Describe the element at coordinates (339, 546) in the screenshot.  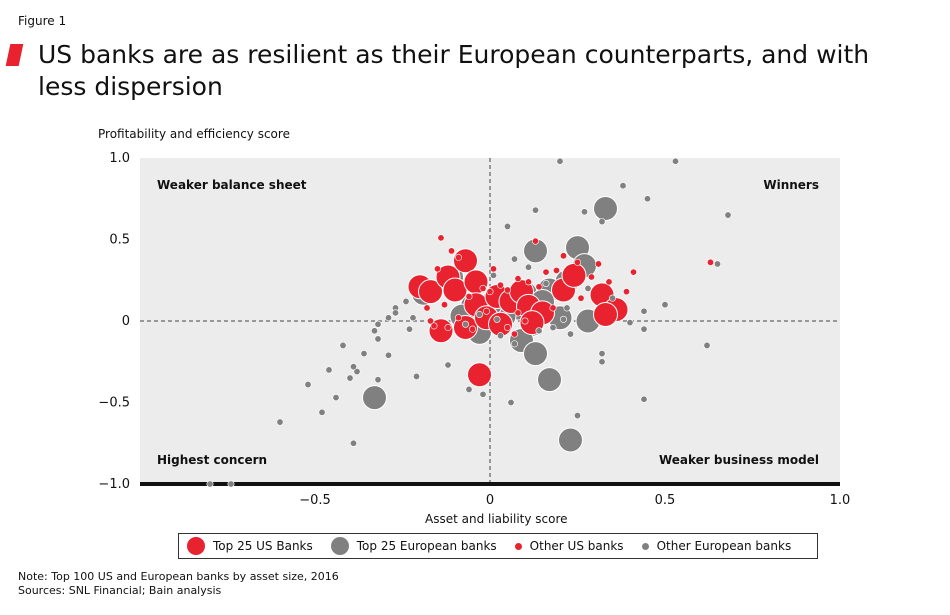
I see `legend-marker-large-grey` at that location.